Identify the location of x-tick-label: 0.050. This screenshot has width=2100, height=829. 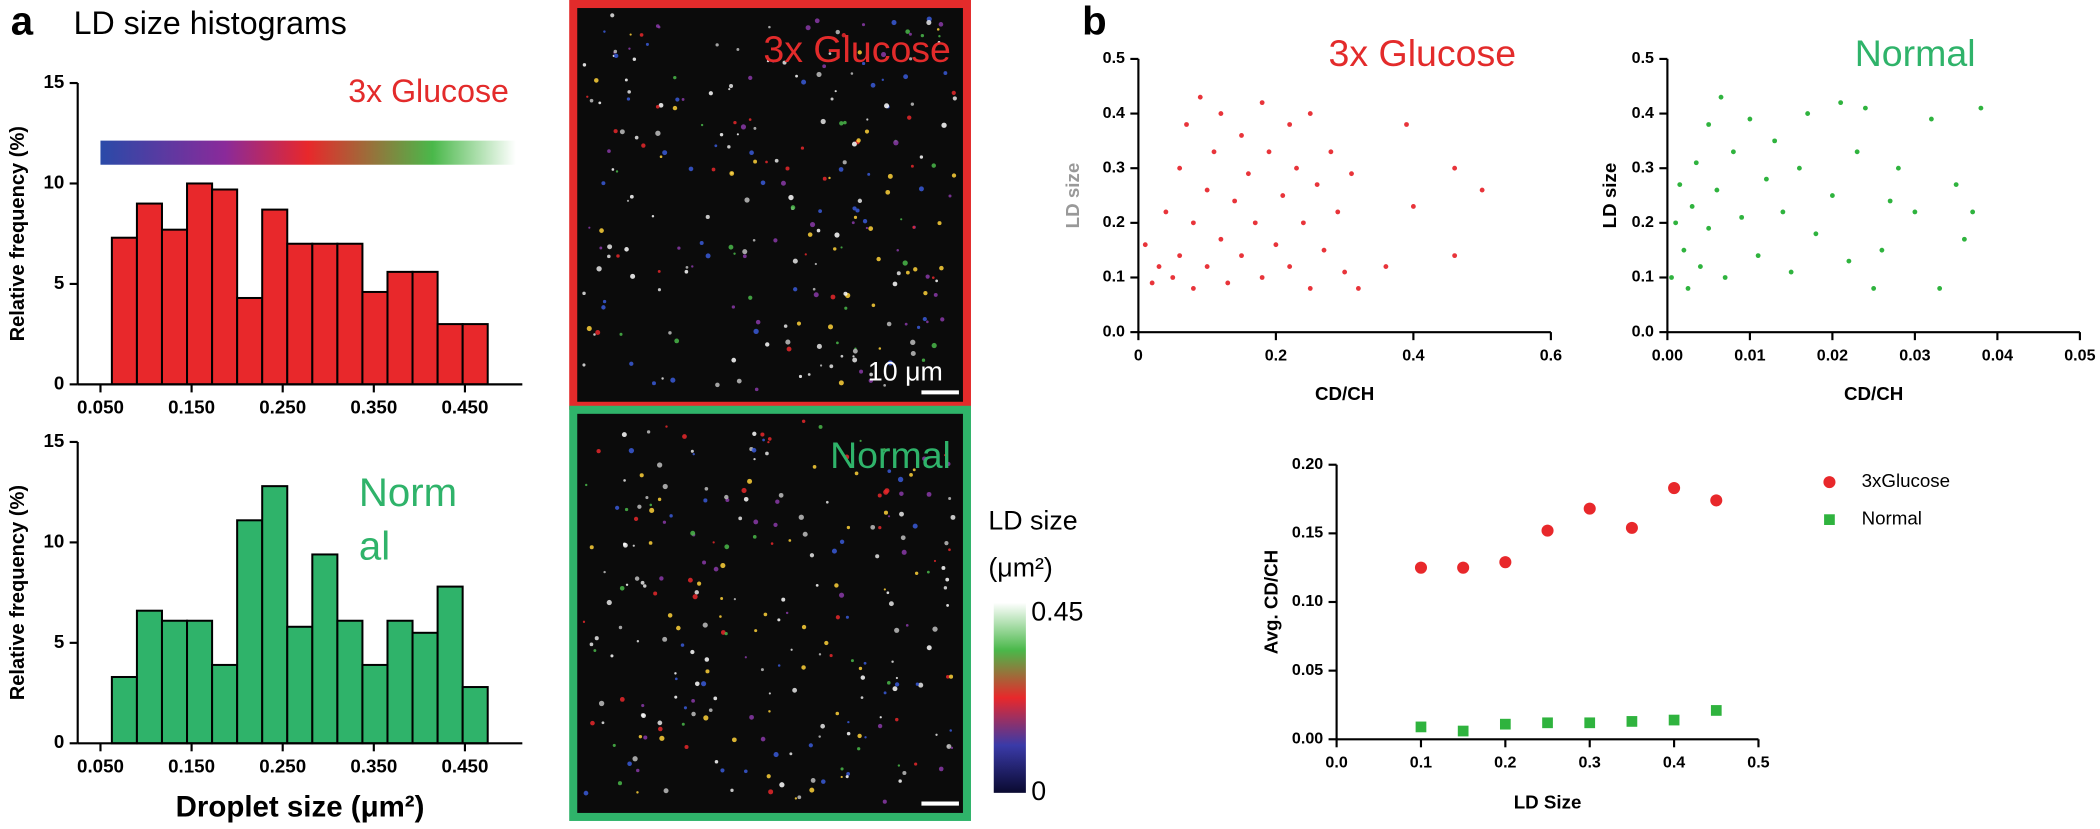
(100, 765).